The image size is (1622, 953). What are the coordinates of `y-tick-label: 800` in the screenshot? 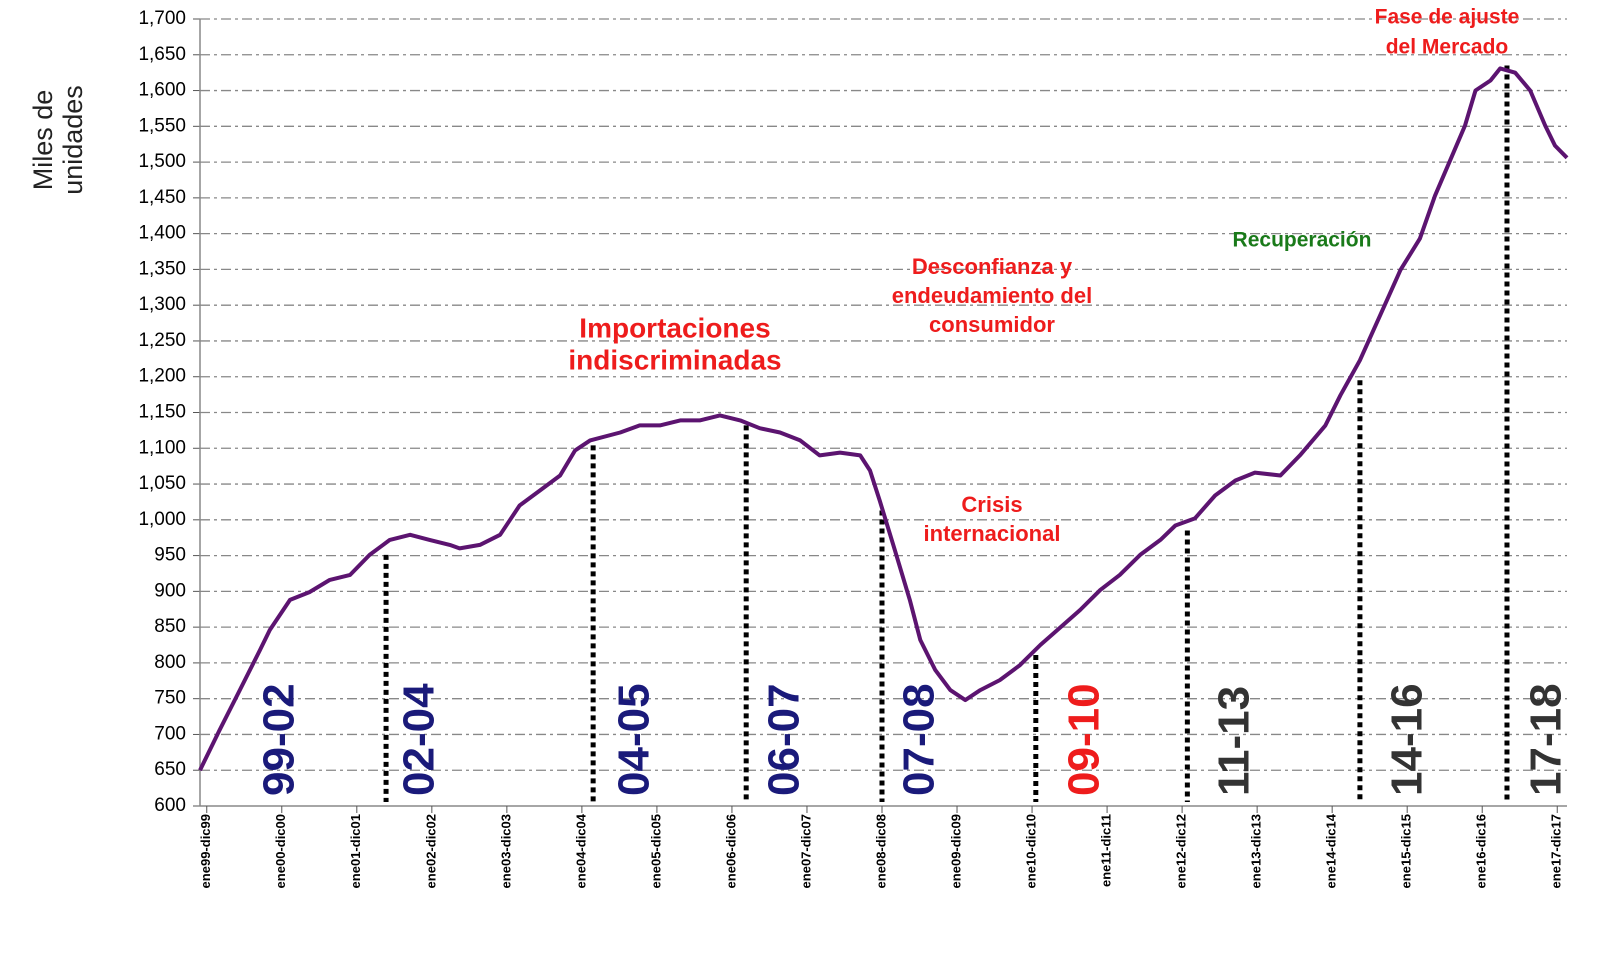 It's located at (170, 662).